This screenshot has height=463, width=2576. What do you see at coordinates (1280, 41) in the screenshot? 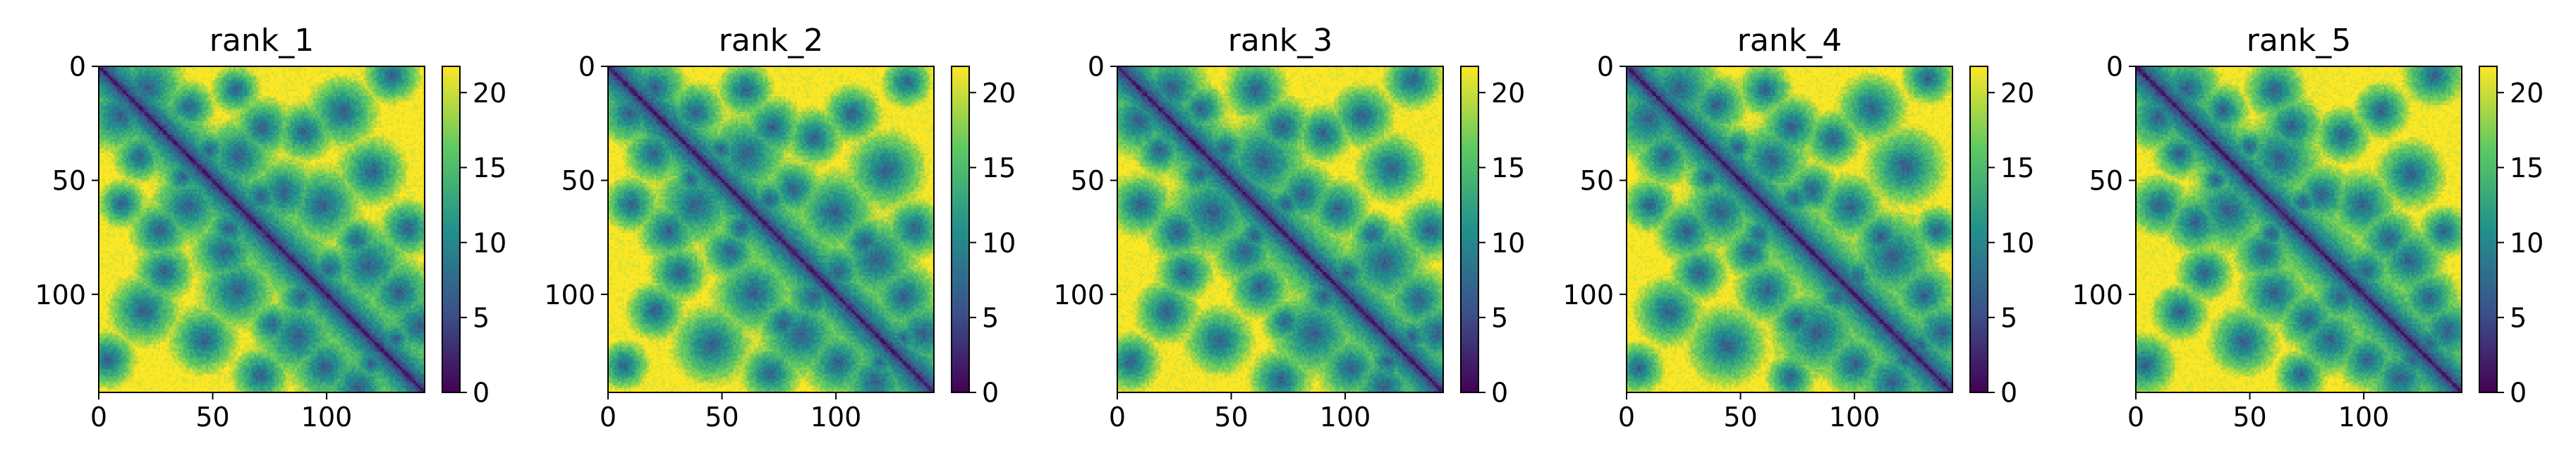
I see `panel-title: rank_3` at bounding box center [1280, 41].